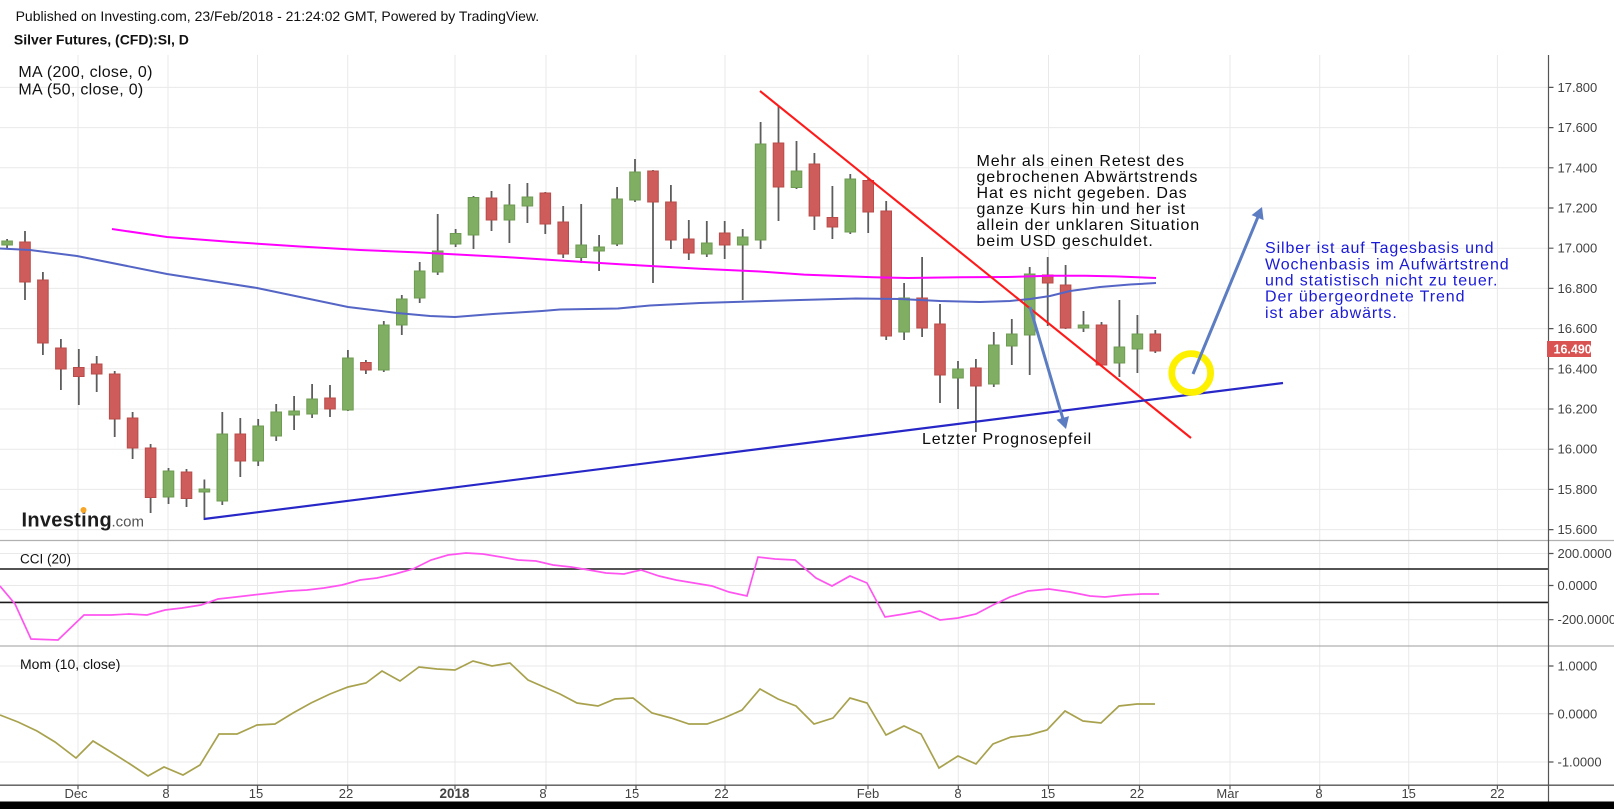 Image resolution: width=1614 pixels, height=809 pixels. I want to click on svg-text: 17.400, so click(1578, 167).